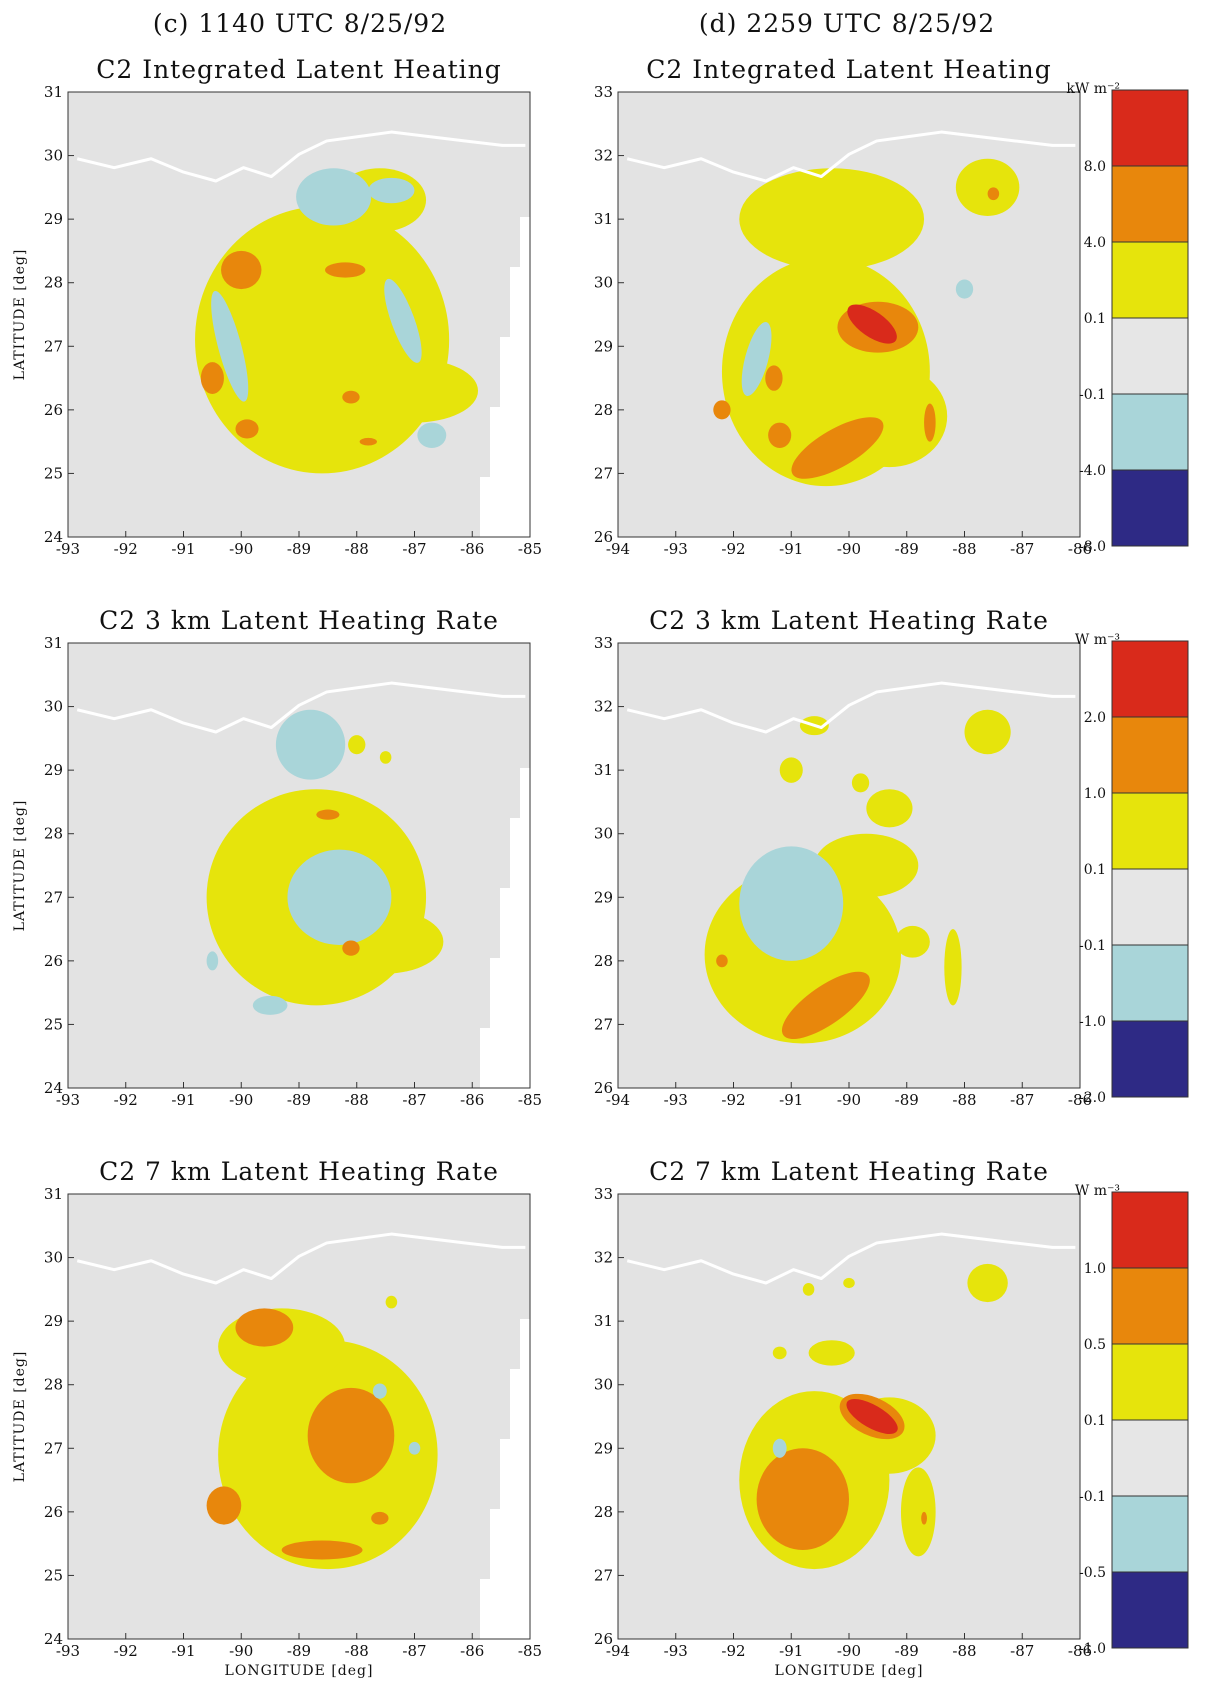 The image size is (1225, 1696). I want to click on colorbar-band-blue, so click(1150, 983).